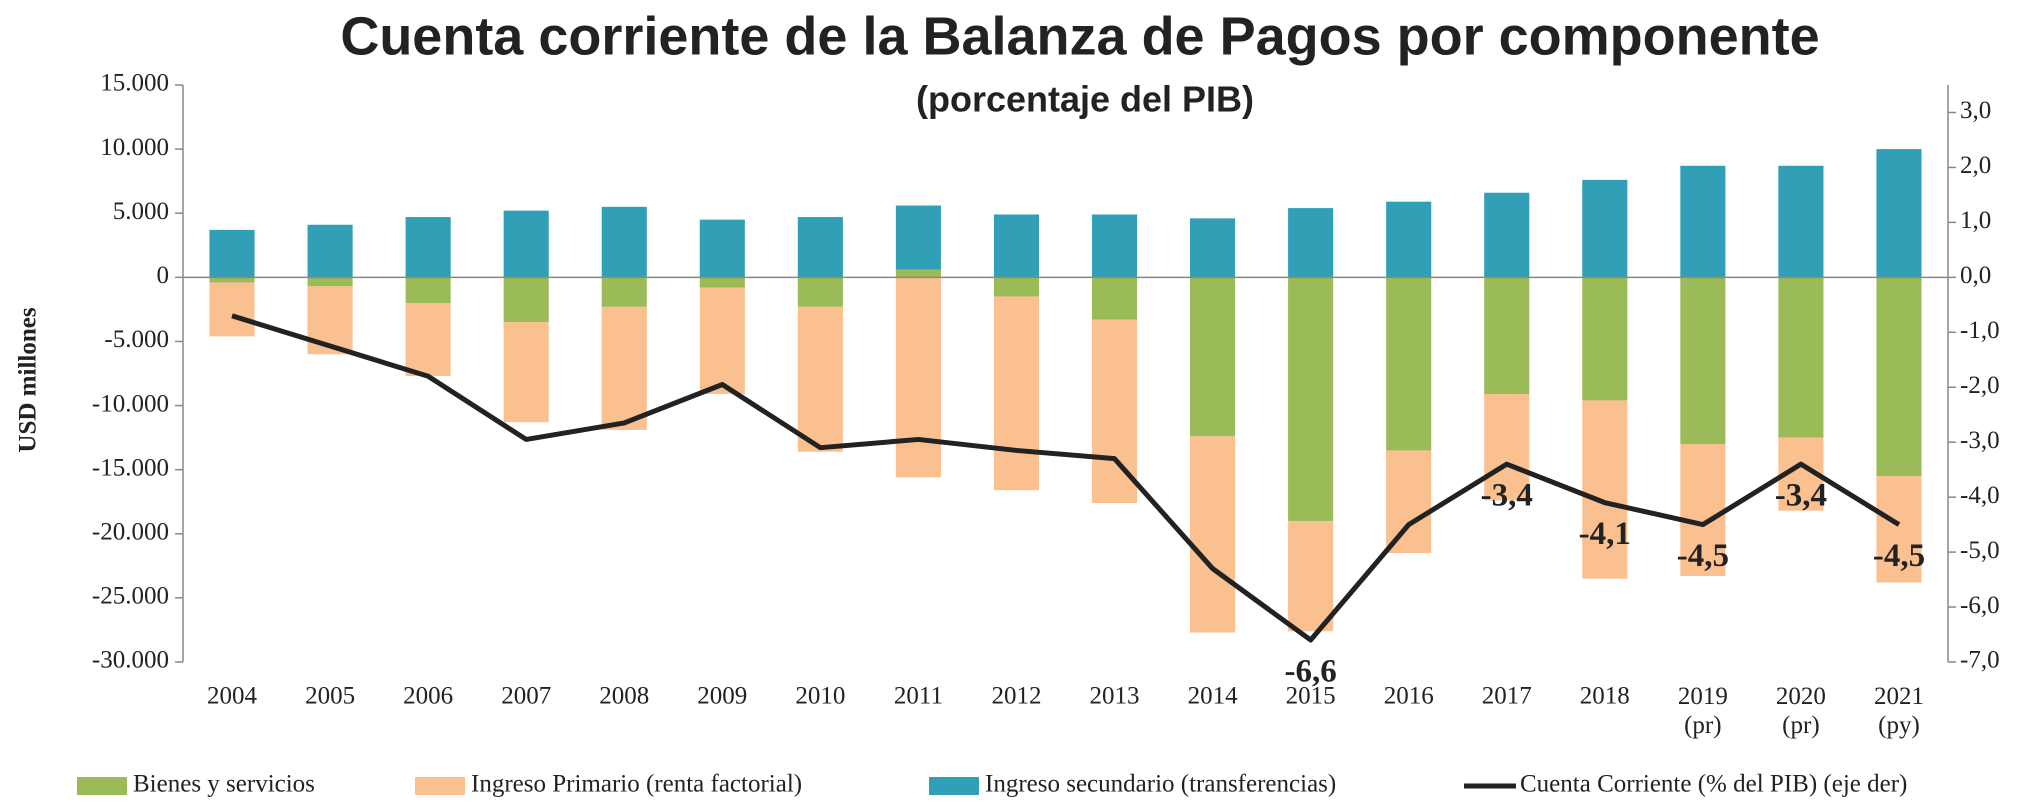  I want to click on x-tick-label: 2010, so click(820, 696).